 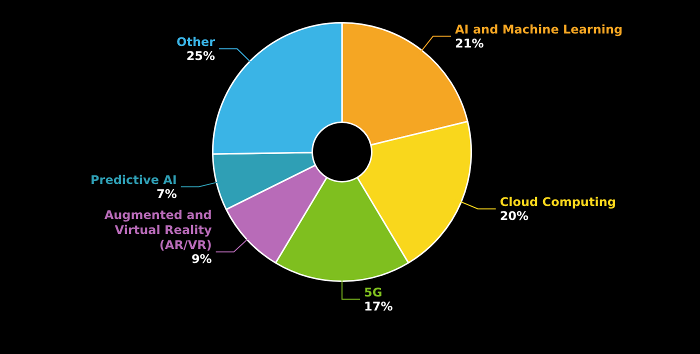 I want to click on data-label: 21%, so click(x=469, y=43).